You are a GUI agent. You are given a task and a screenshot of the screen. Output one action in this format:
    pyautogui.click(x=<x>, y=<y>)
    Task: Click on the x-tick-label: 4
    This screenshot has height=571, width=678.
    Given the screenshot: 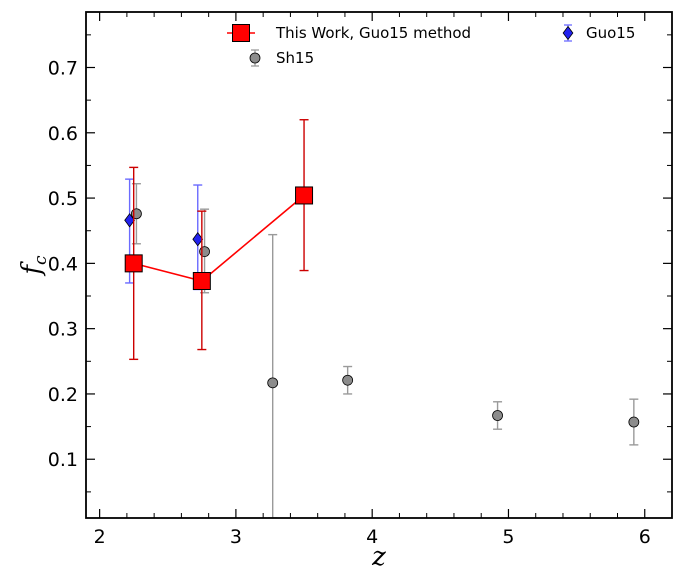 What is the action you would take?
    pyautogui.click(x=372, y=537)
    